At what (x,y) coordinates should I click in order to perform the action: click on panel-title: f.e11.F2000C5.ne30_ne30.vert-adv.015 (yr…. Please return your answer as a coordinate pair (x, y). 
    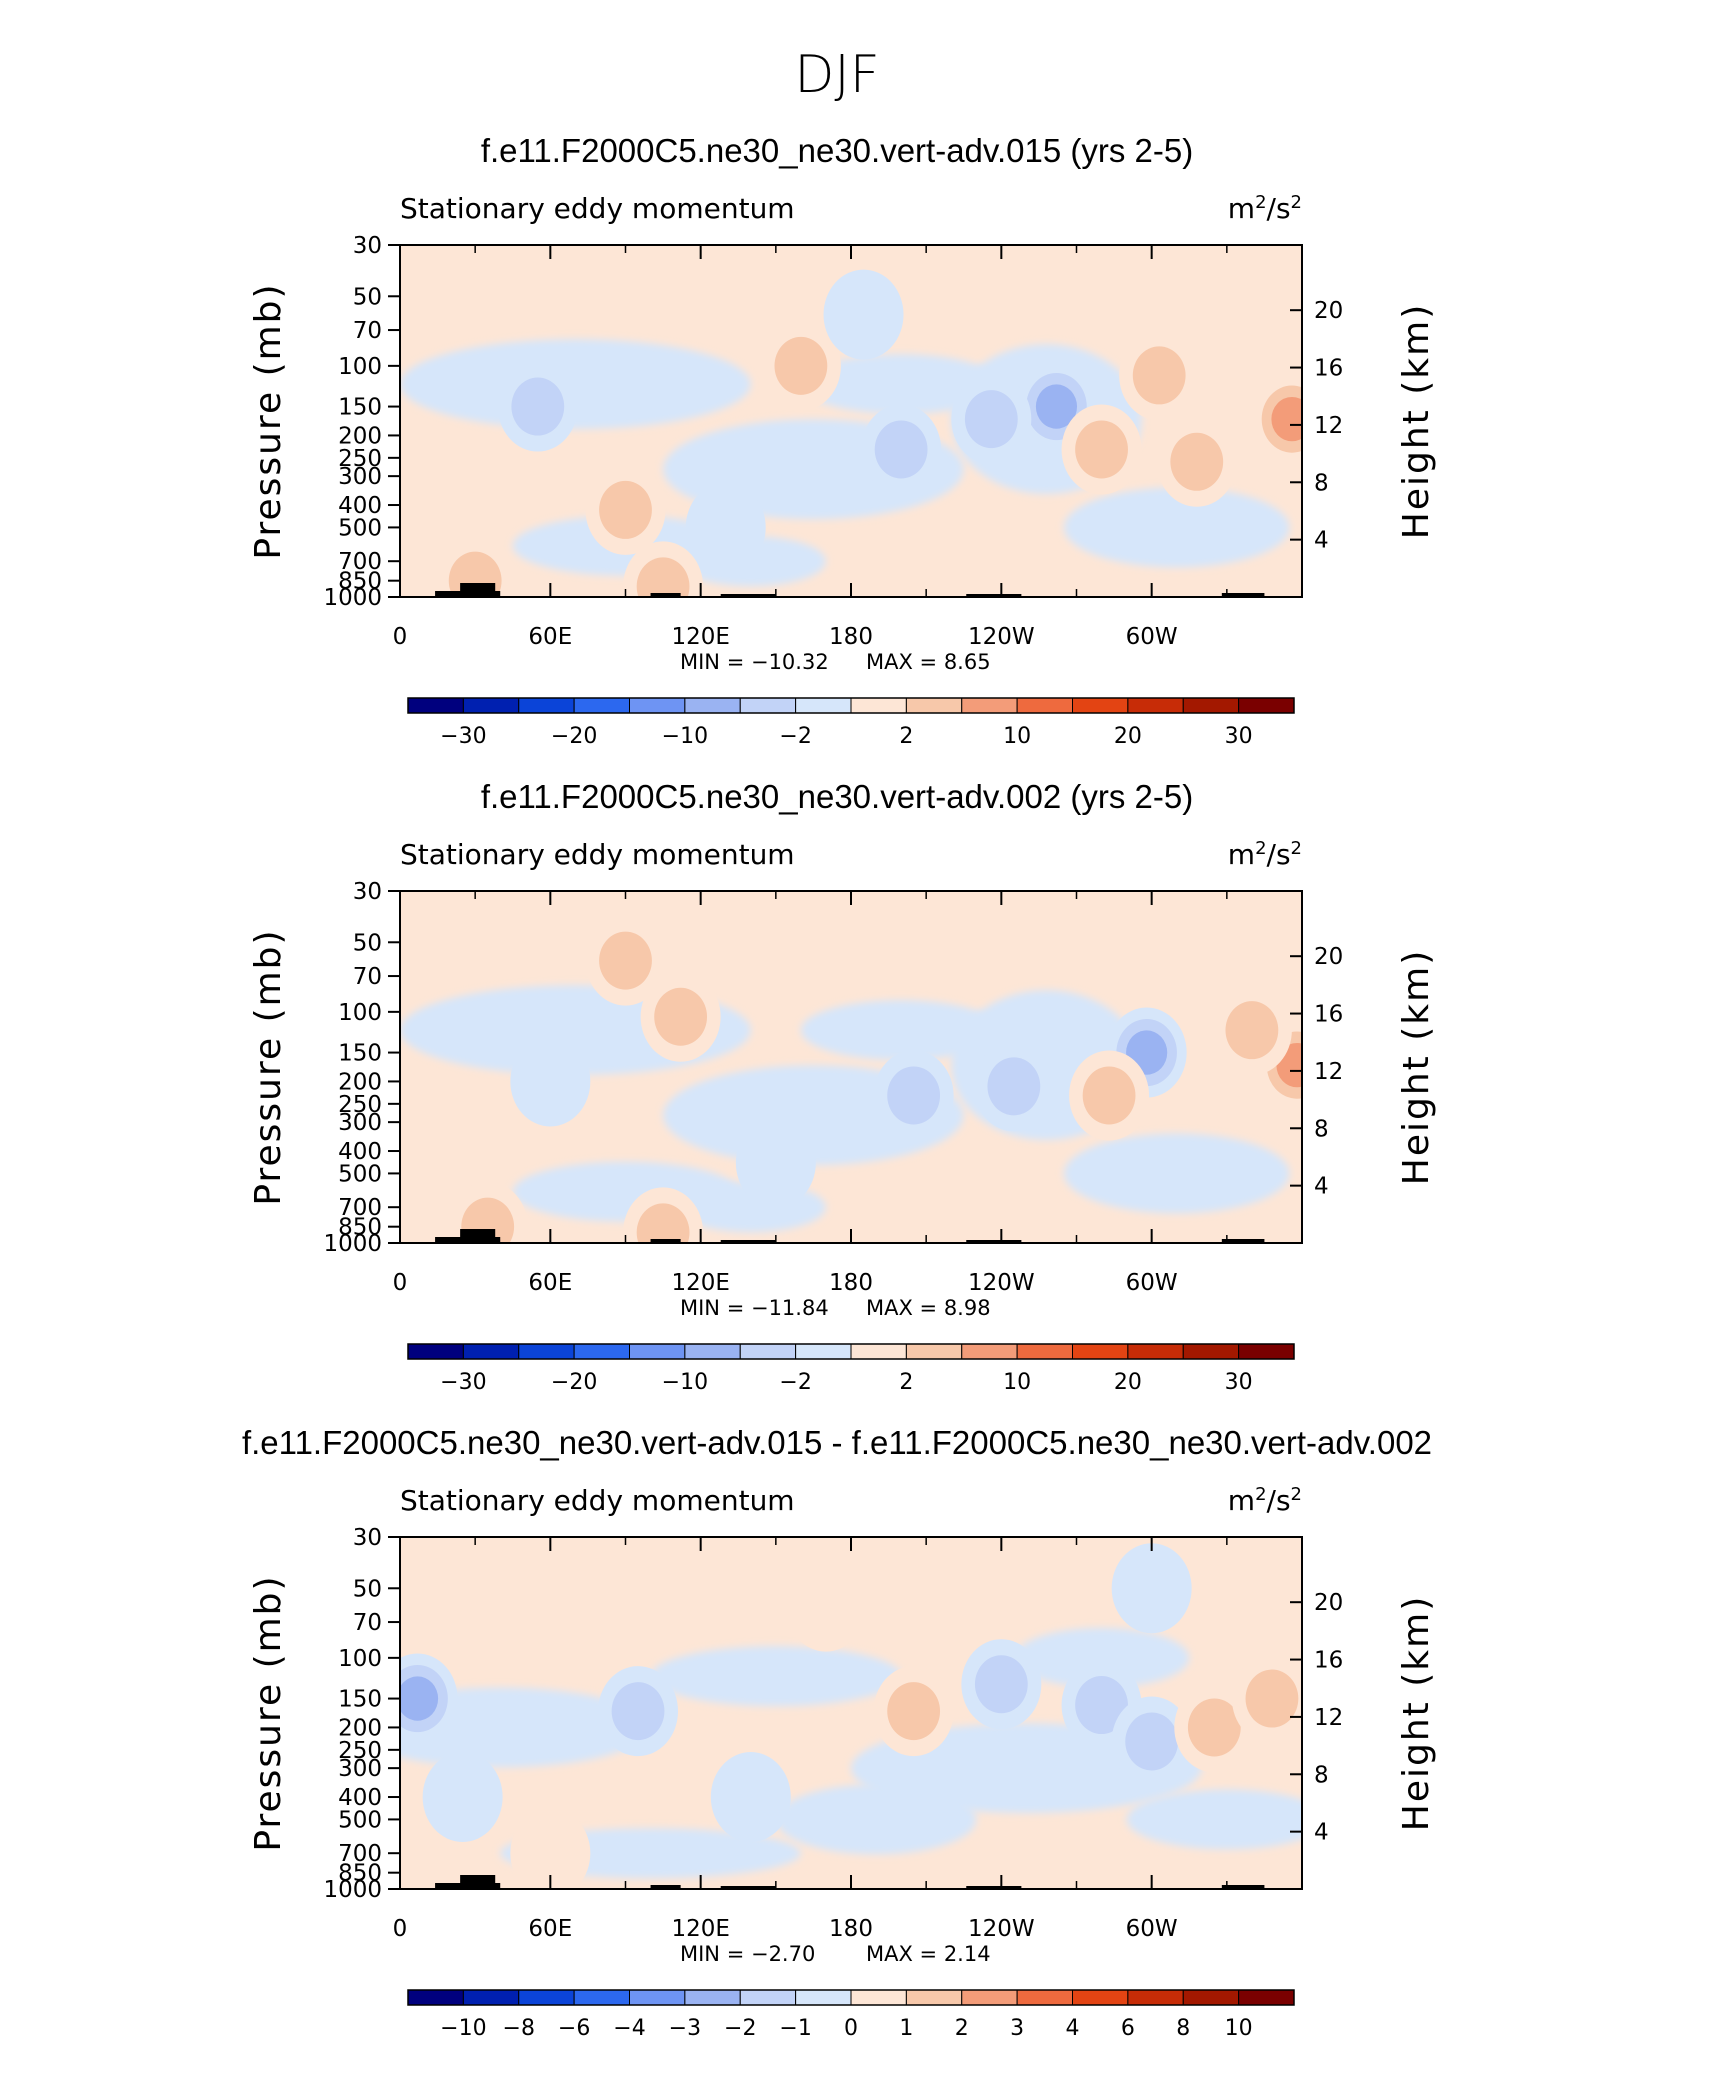
    Looking at the image, I should click on (837, 150).